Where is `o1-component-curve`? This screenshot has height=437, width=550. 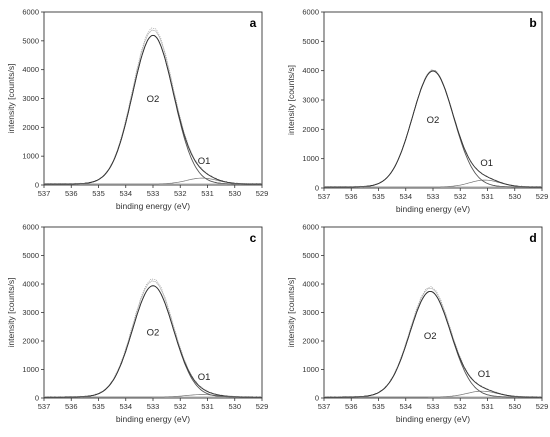 o1-component-curve is located at coordinates (433, 183).